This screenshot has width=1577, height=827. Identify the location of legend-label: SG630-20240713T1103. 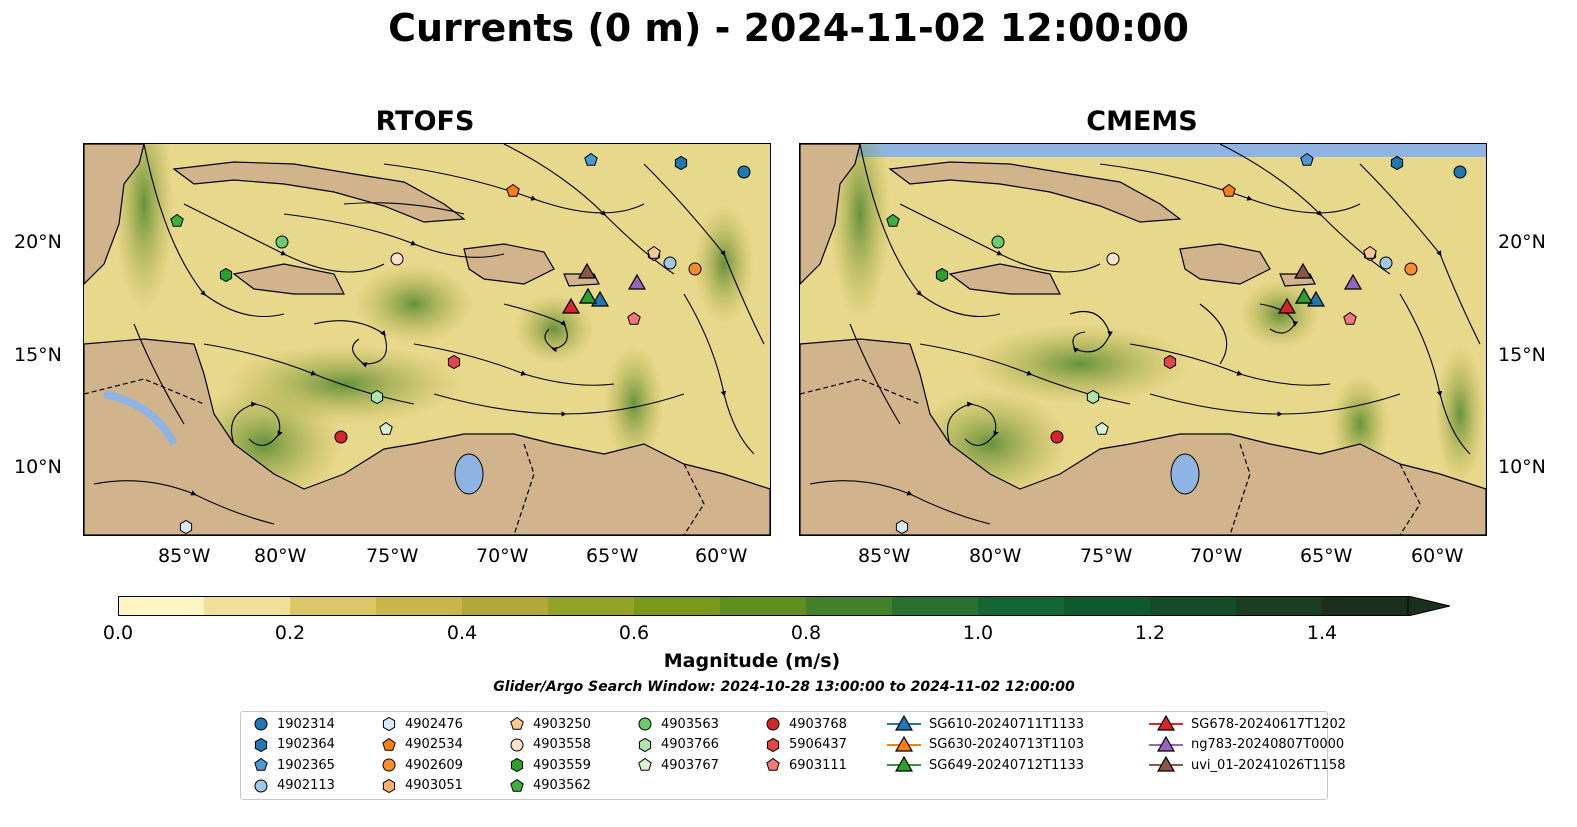
(1007, 744).